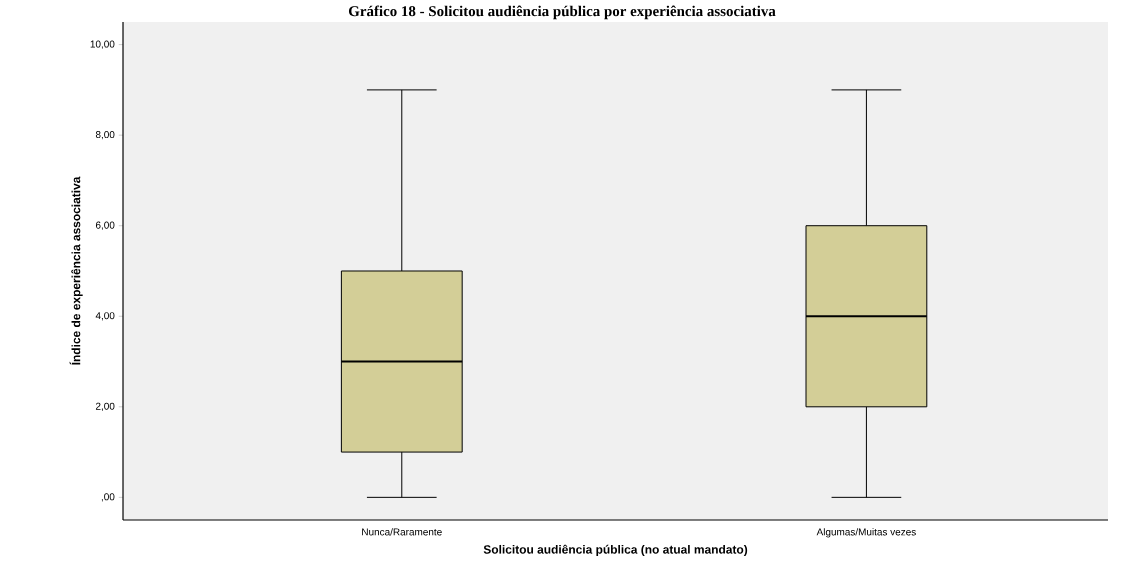 The width and height of the screenshot is (1124, 574). I want to click on y-tick-label: 8,00, so click(105, 135).